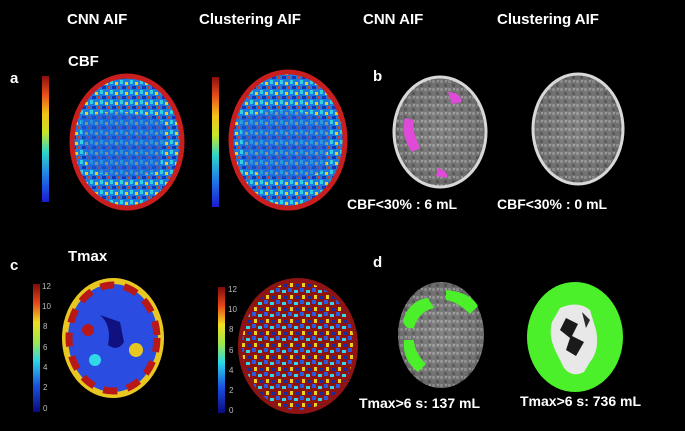 This screenshot has width=685, height=431. What do you see at coordinates (552, 204) in the screenshot?
I see `cbf-volume-clustering: CBF<30% : 0 mL` at bounding box center [552, 204].